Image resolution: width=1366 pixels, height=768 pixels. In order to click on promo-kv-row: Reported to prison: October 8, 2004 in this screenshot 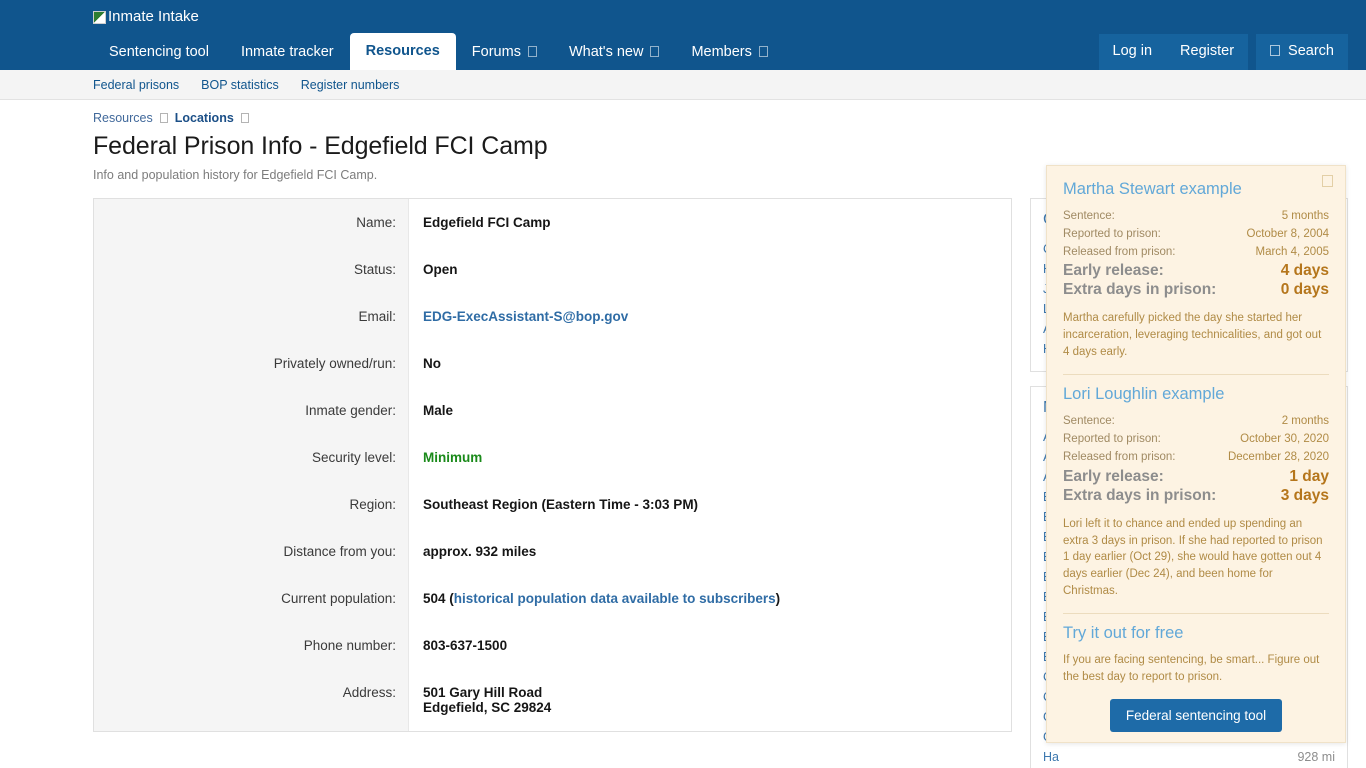, I will do `click(1196, 235)`.